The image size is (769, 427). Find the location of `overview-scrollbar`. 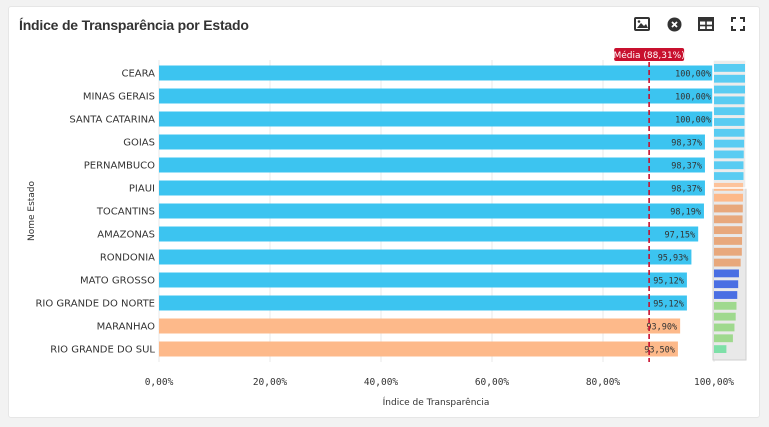

overview-scrollbar is located at coordinates (729, 210).